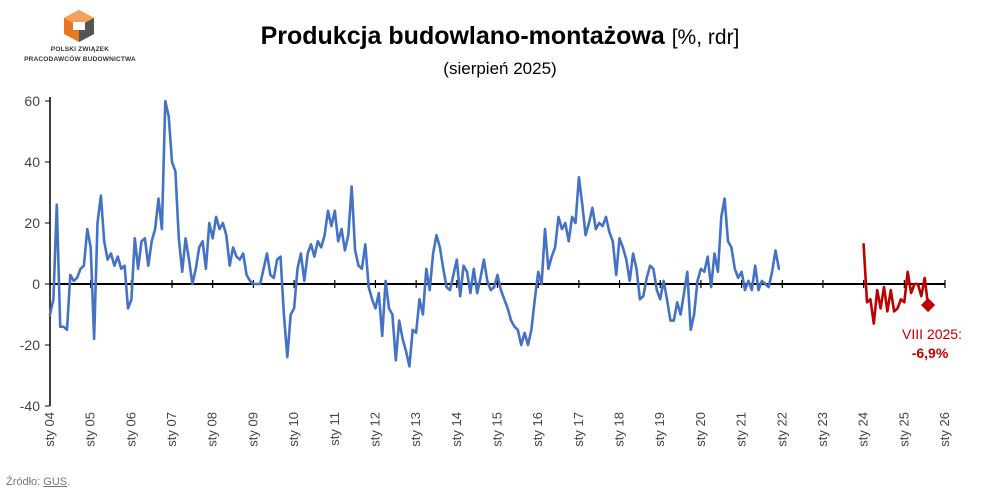 This screenshot has width=1000, height=495. Describe the element at coordinates (705, 37) in the screenshot. I see `chart-title-unit: [%, rdr]` at that location.